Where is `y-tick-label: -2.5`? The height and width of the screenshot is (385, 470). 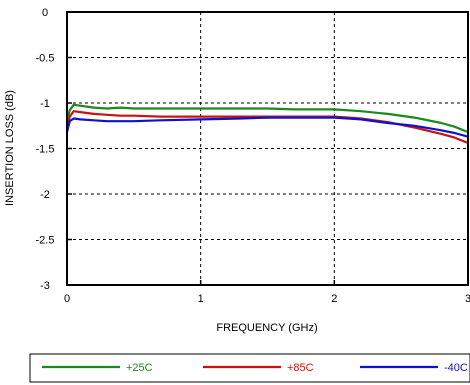 y-tick-label: -2.5 is located at coordinates (45, 241).